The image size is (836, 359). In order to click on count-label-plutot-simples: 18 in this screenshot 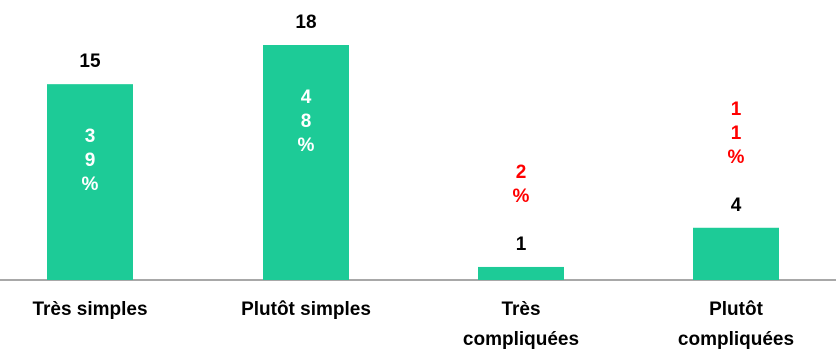, I will do `click(305, 22)`.